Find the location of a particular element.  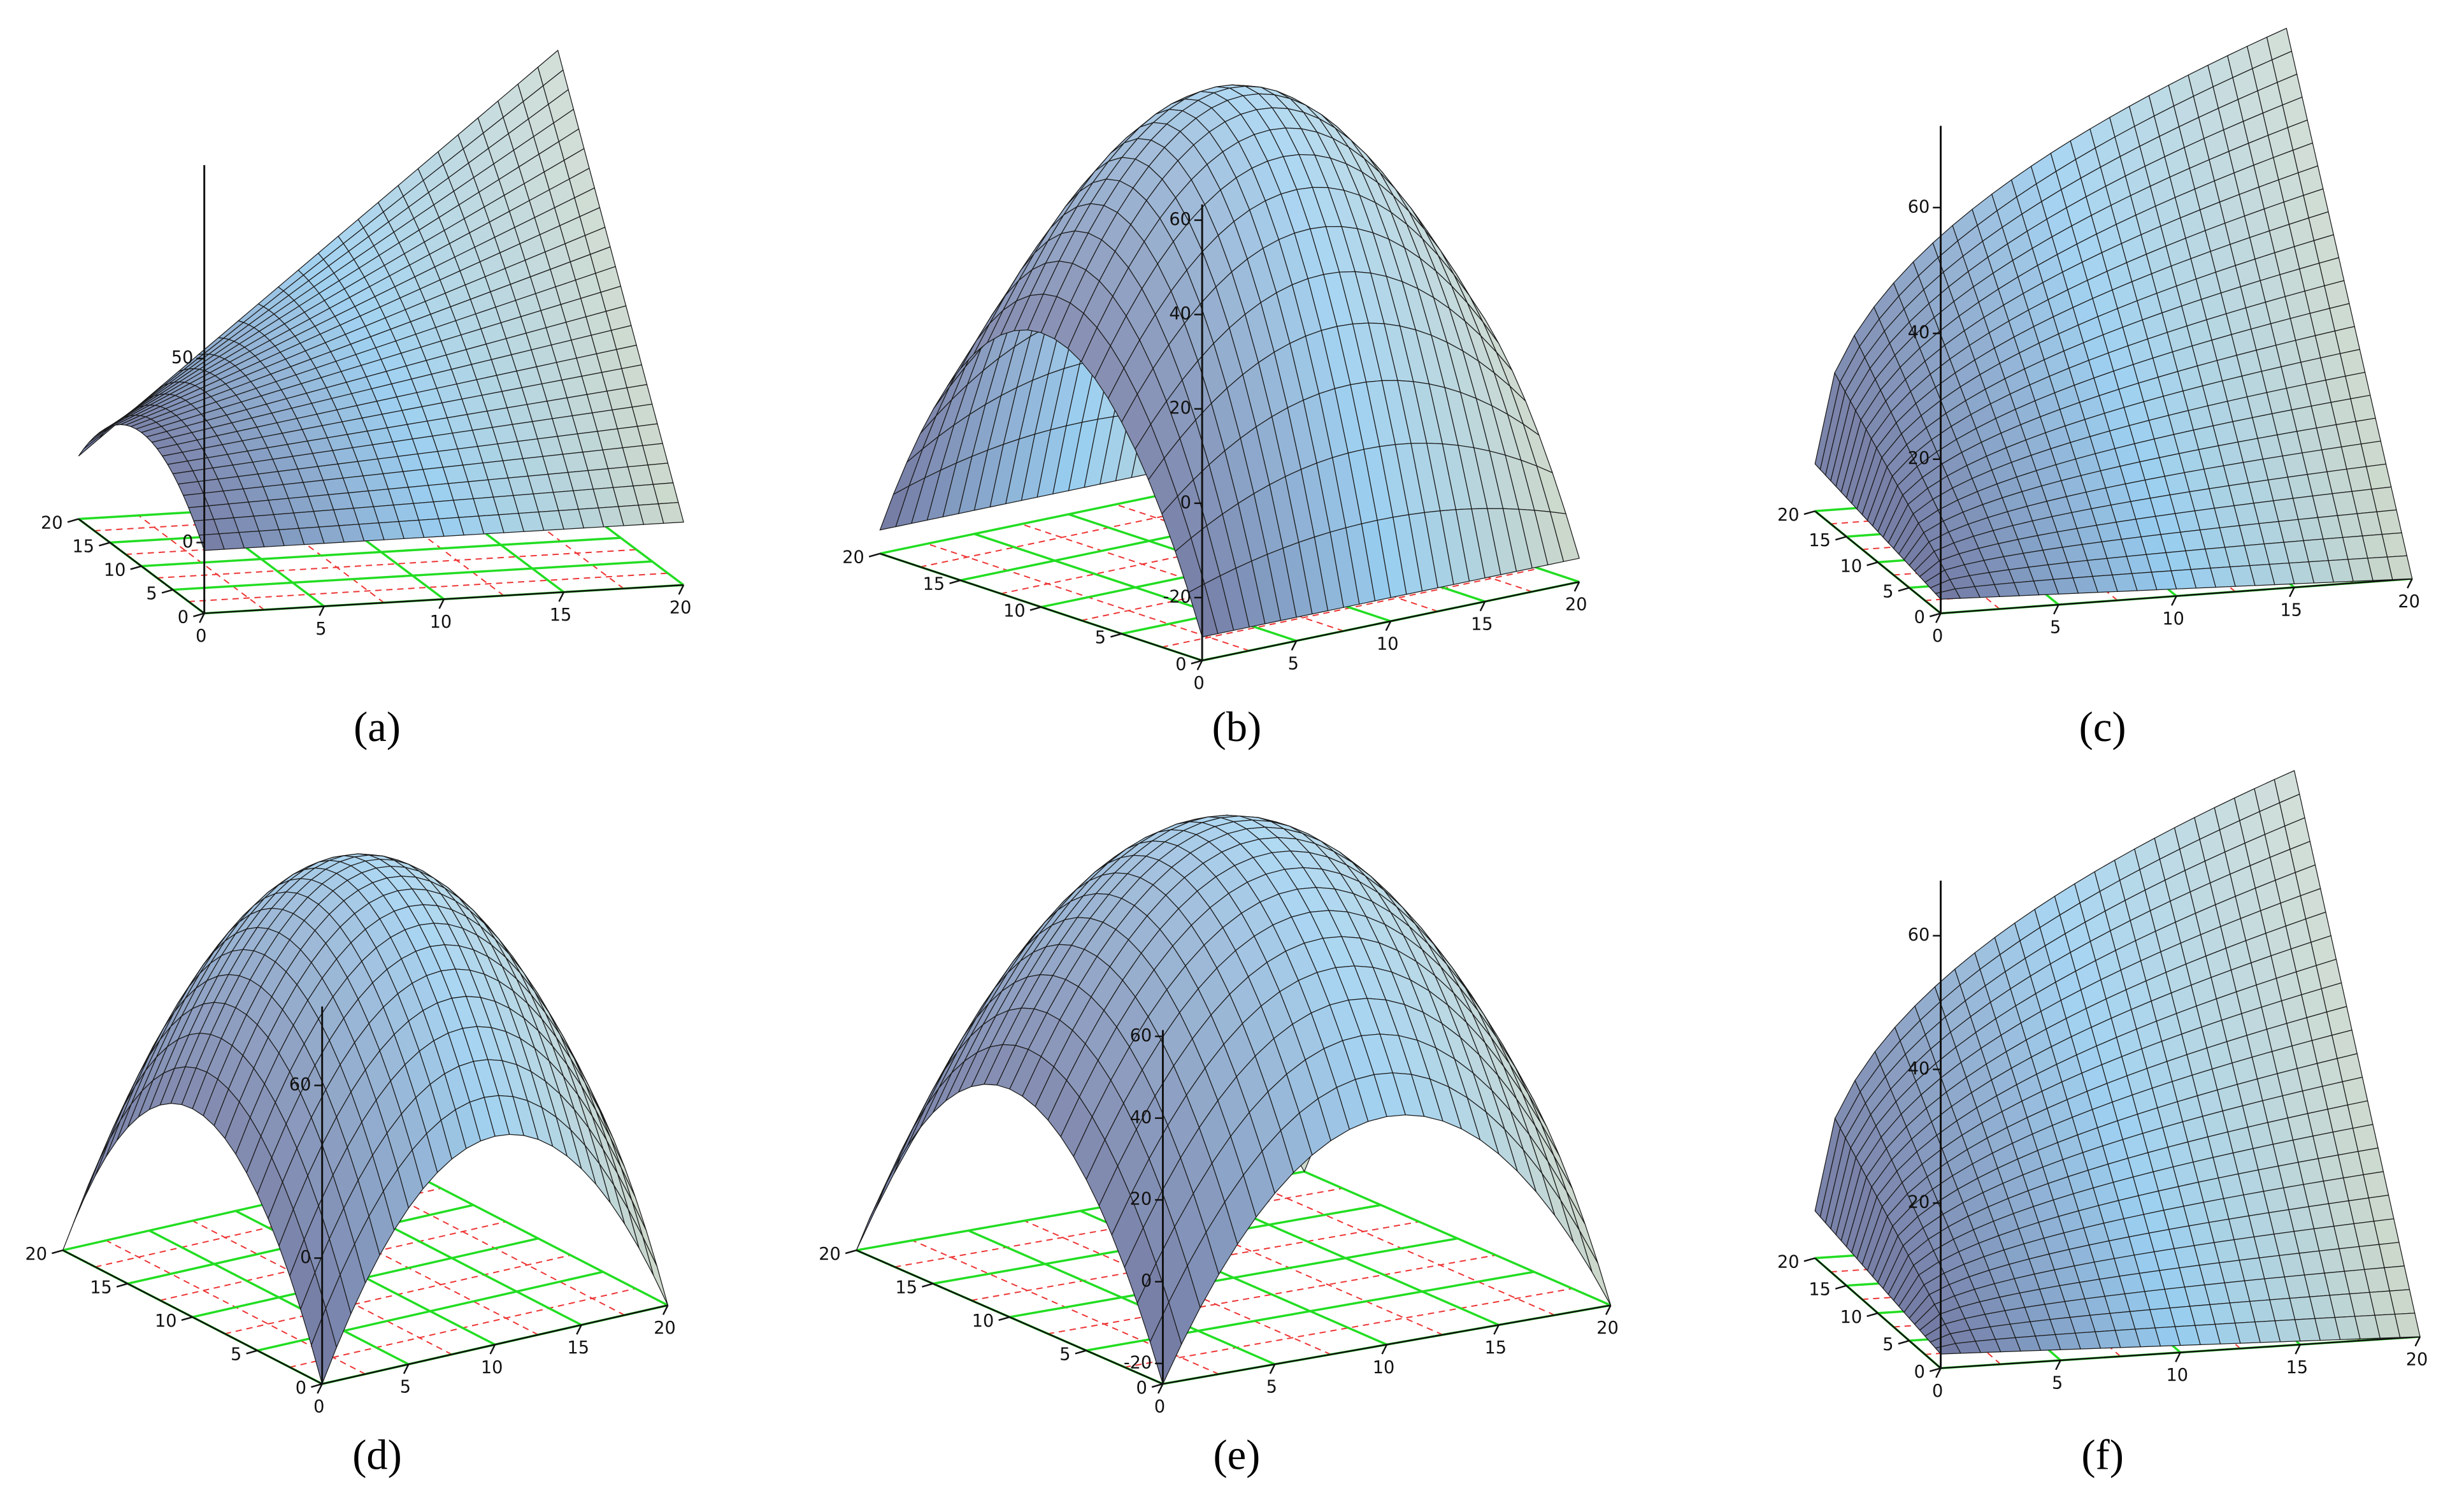

panel-label: (c) is located at coordinates (2102, 728).